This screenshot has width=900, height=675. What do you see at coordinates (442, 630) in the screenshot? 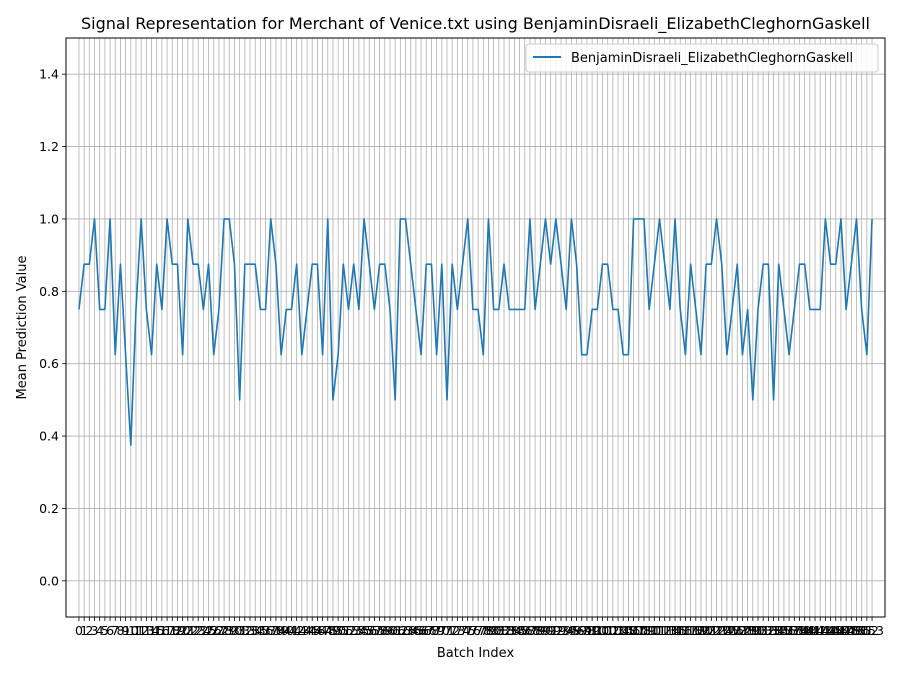
I see `x-tick-label: 70` at bounding box center [442, 630].